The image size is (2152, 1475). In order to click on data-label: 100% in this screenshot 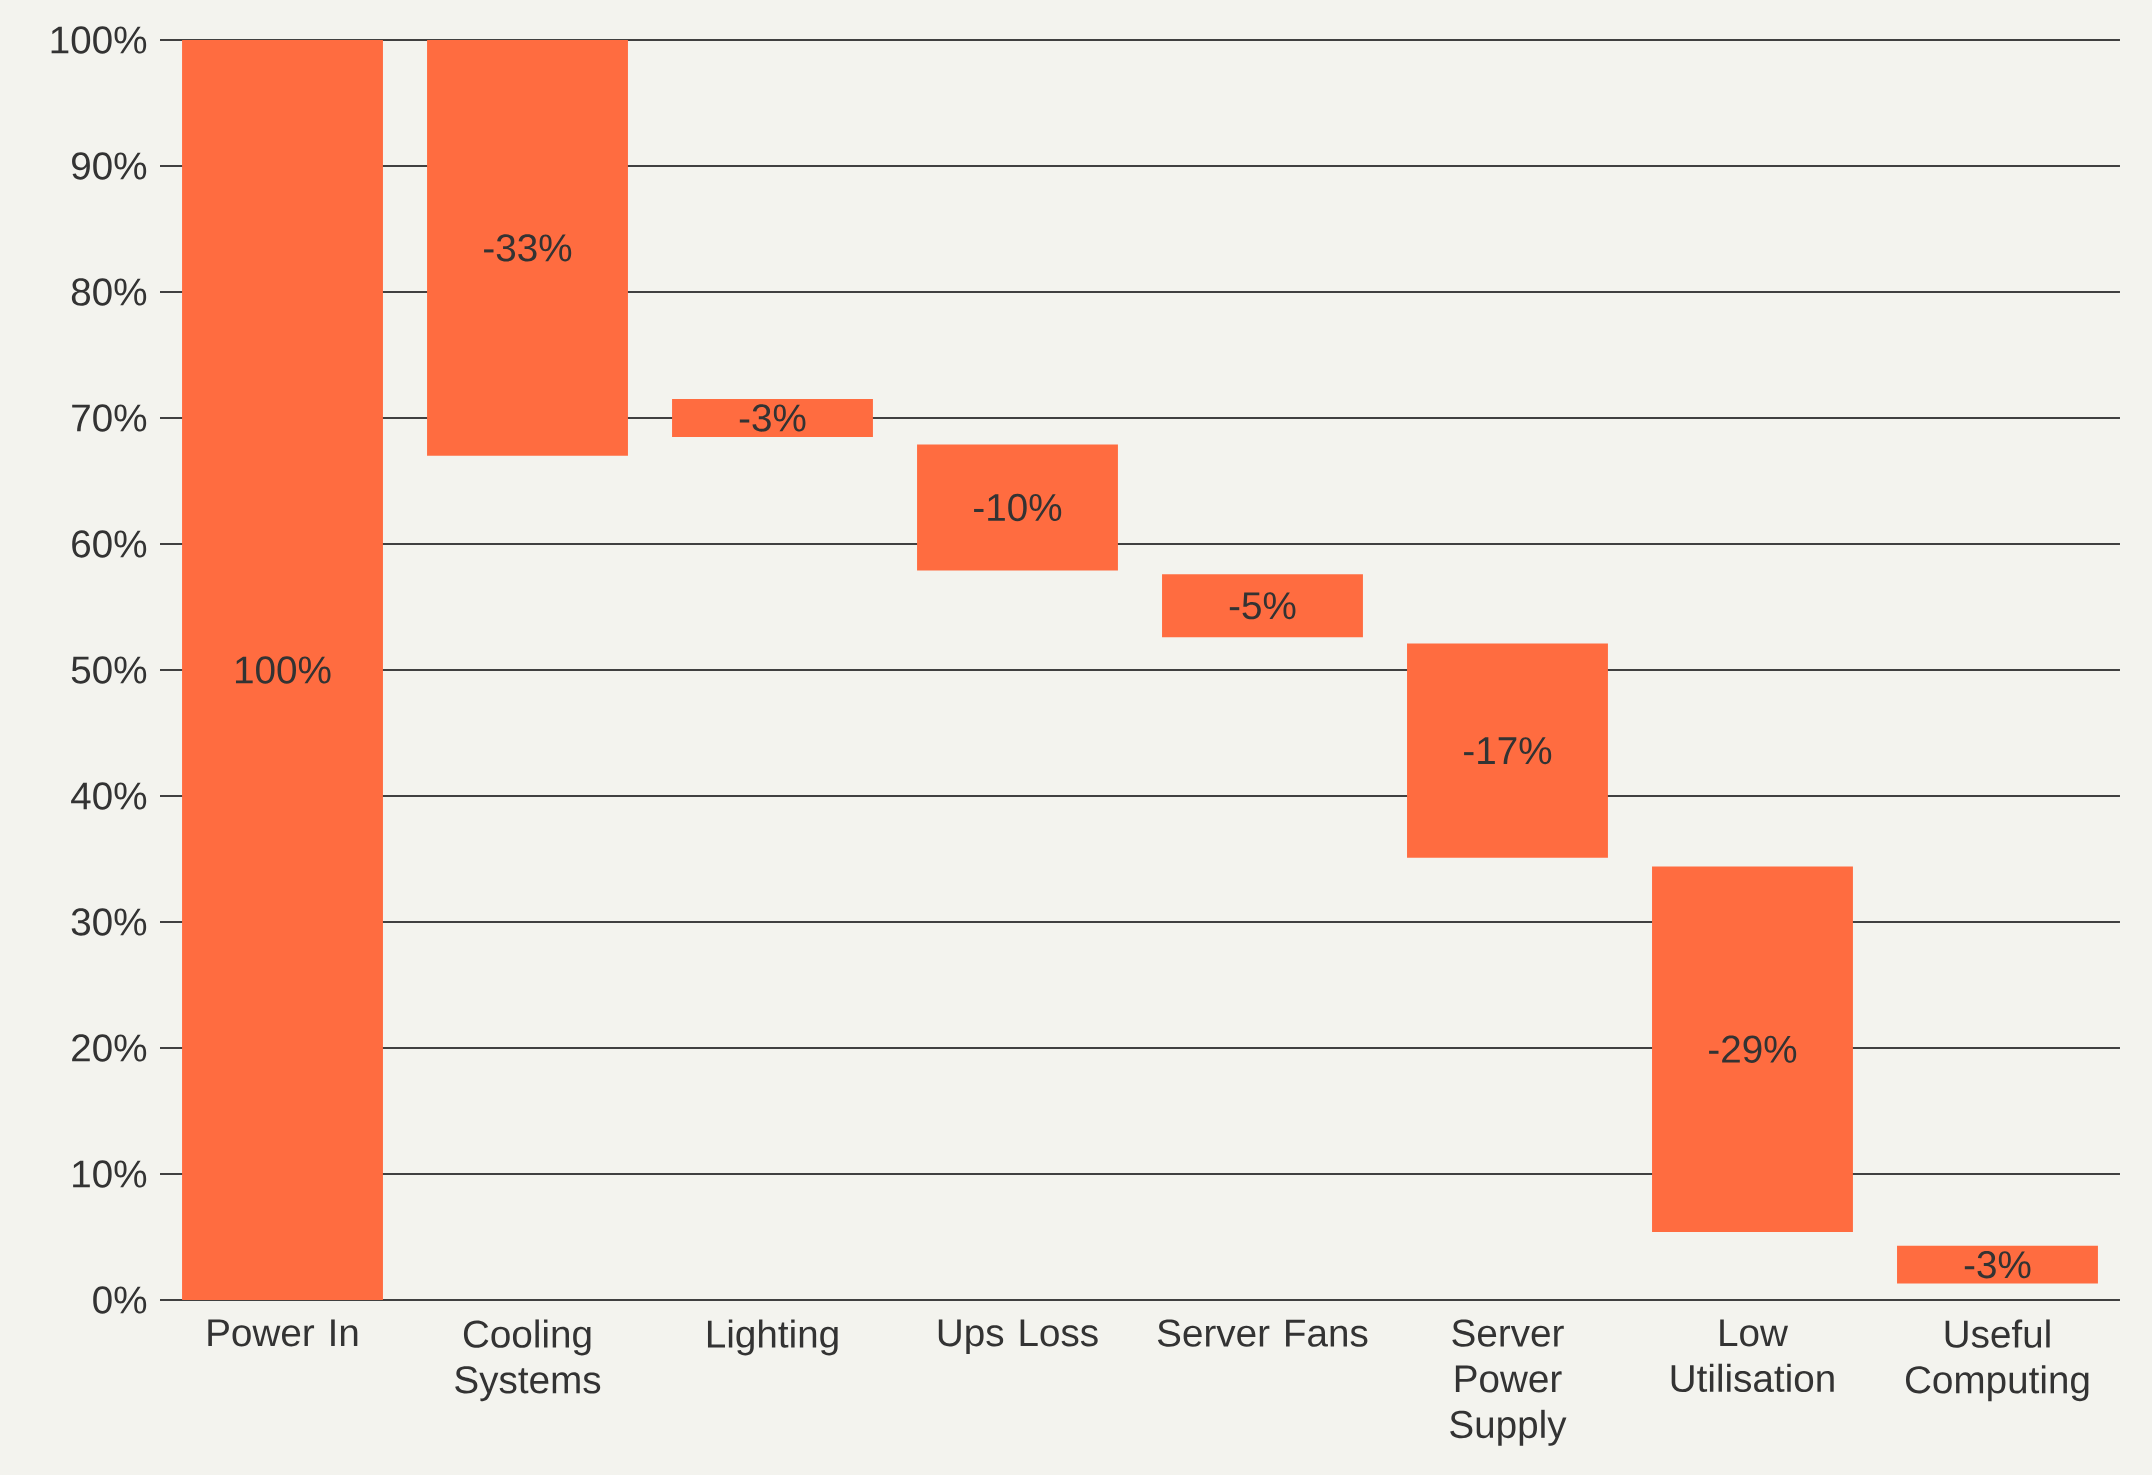, I will do `click(283, 670)`.